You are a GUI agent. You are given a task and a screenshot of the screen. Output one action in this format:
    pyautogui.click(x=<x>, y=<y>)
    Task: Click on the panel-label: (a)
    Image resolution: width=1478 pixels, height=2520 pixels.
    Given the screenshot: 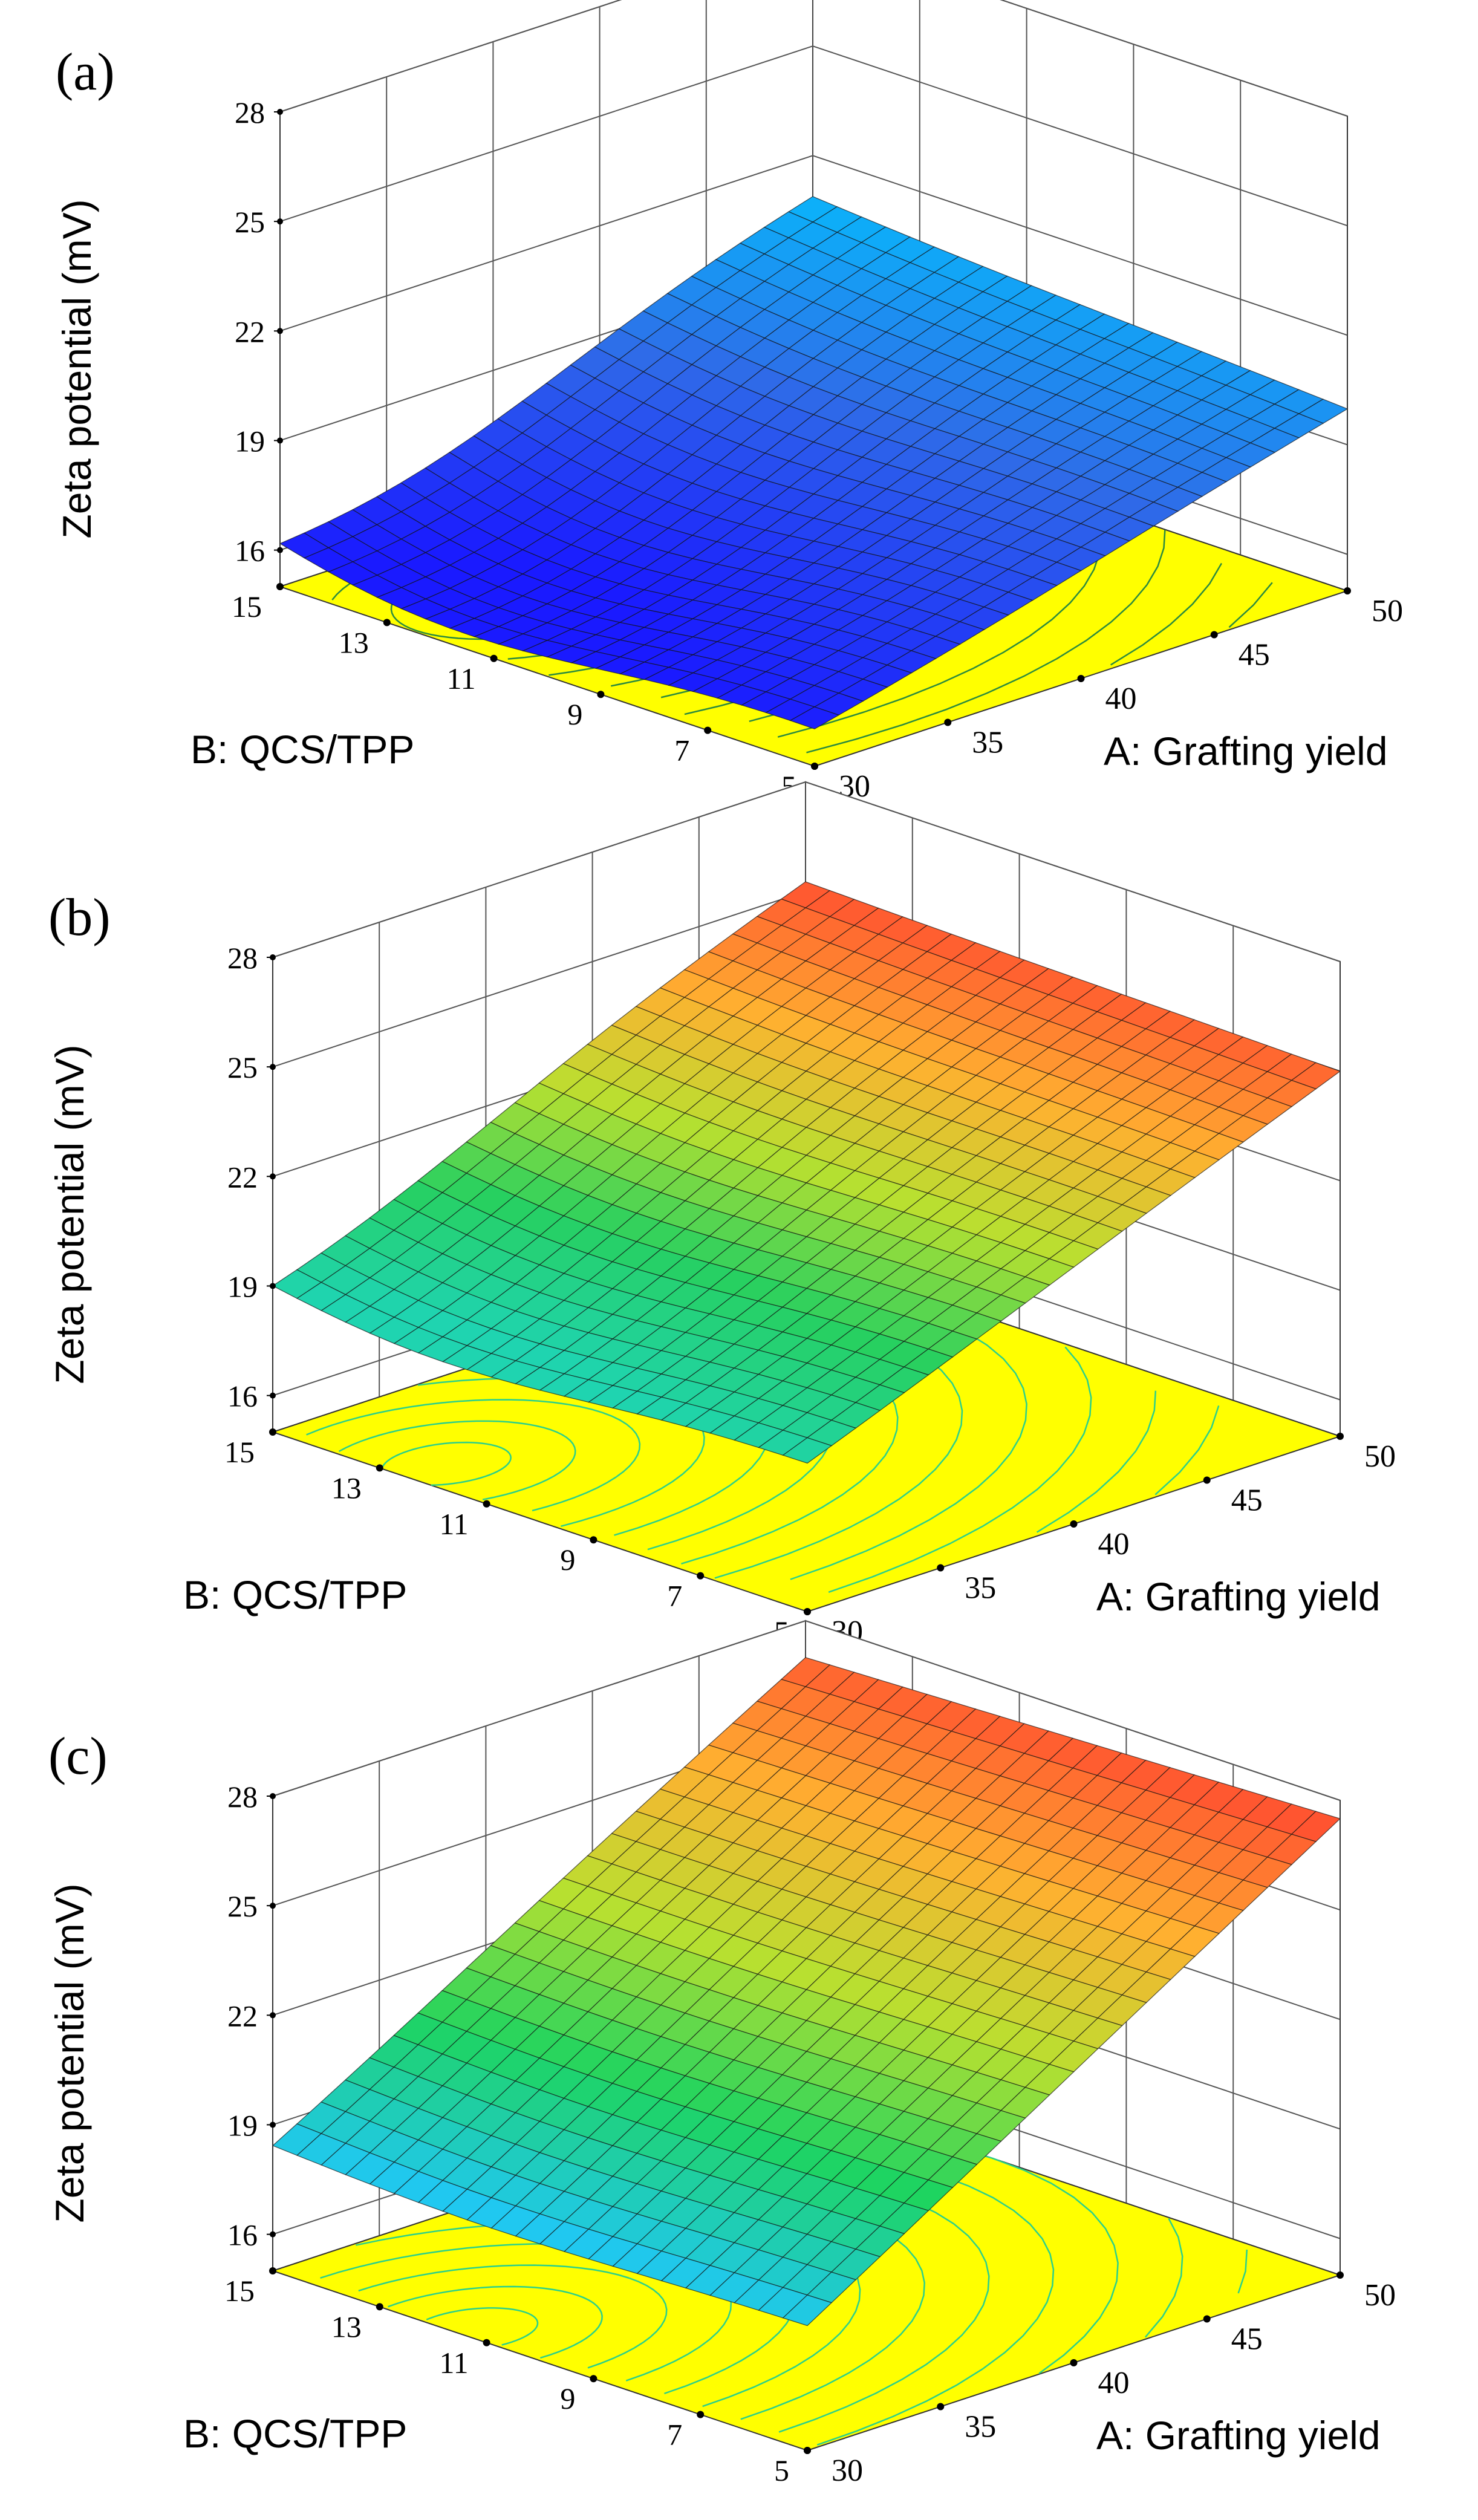 What is the action you would take?
    pyautogui.click(x=85, y=72)
    